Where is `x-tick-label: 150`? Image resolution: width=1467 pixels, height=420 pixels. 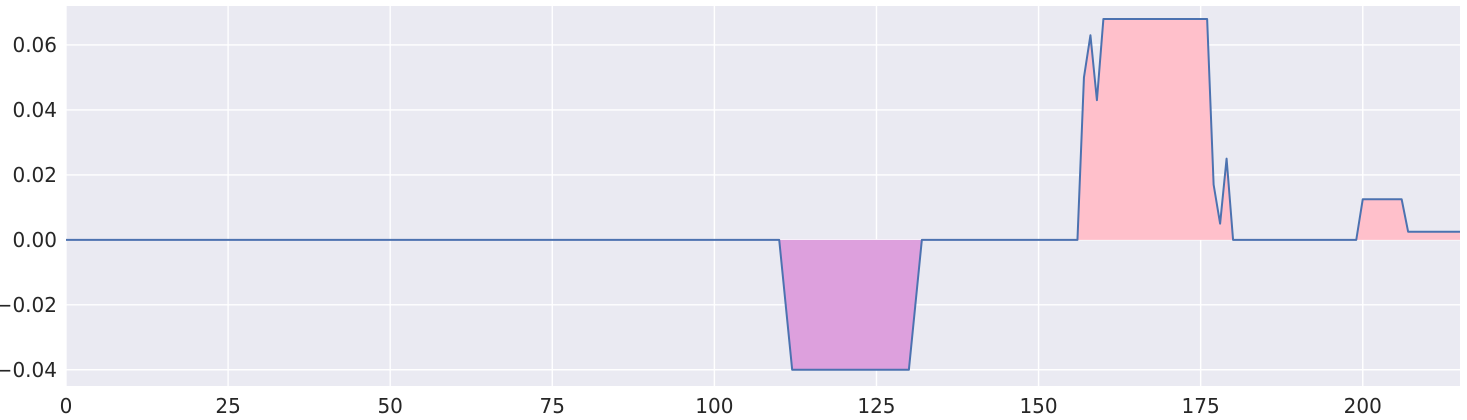
x-tick-label: 150 is located at coordinates (1038, 406).